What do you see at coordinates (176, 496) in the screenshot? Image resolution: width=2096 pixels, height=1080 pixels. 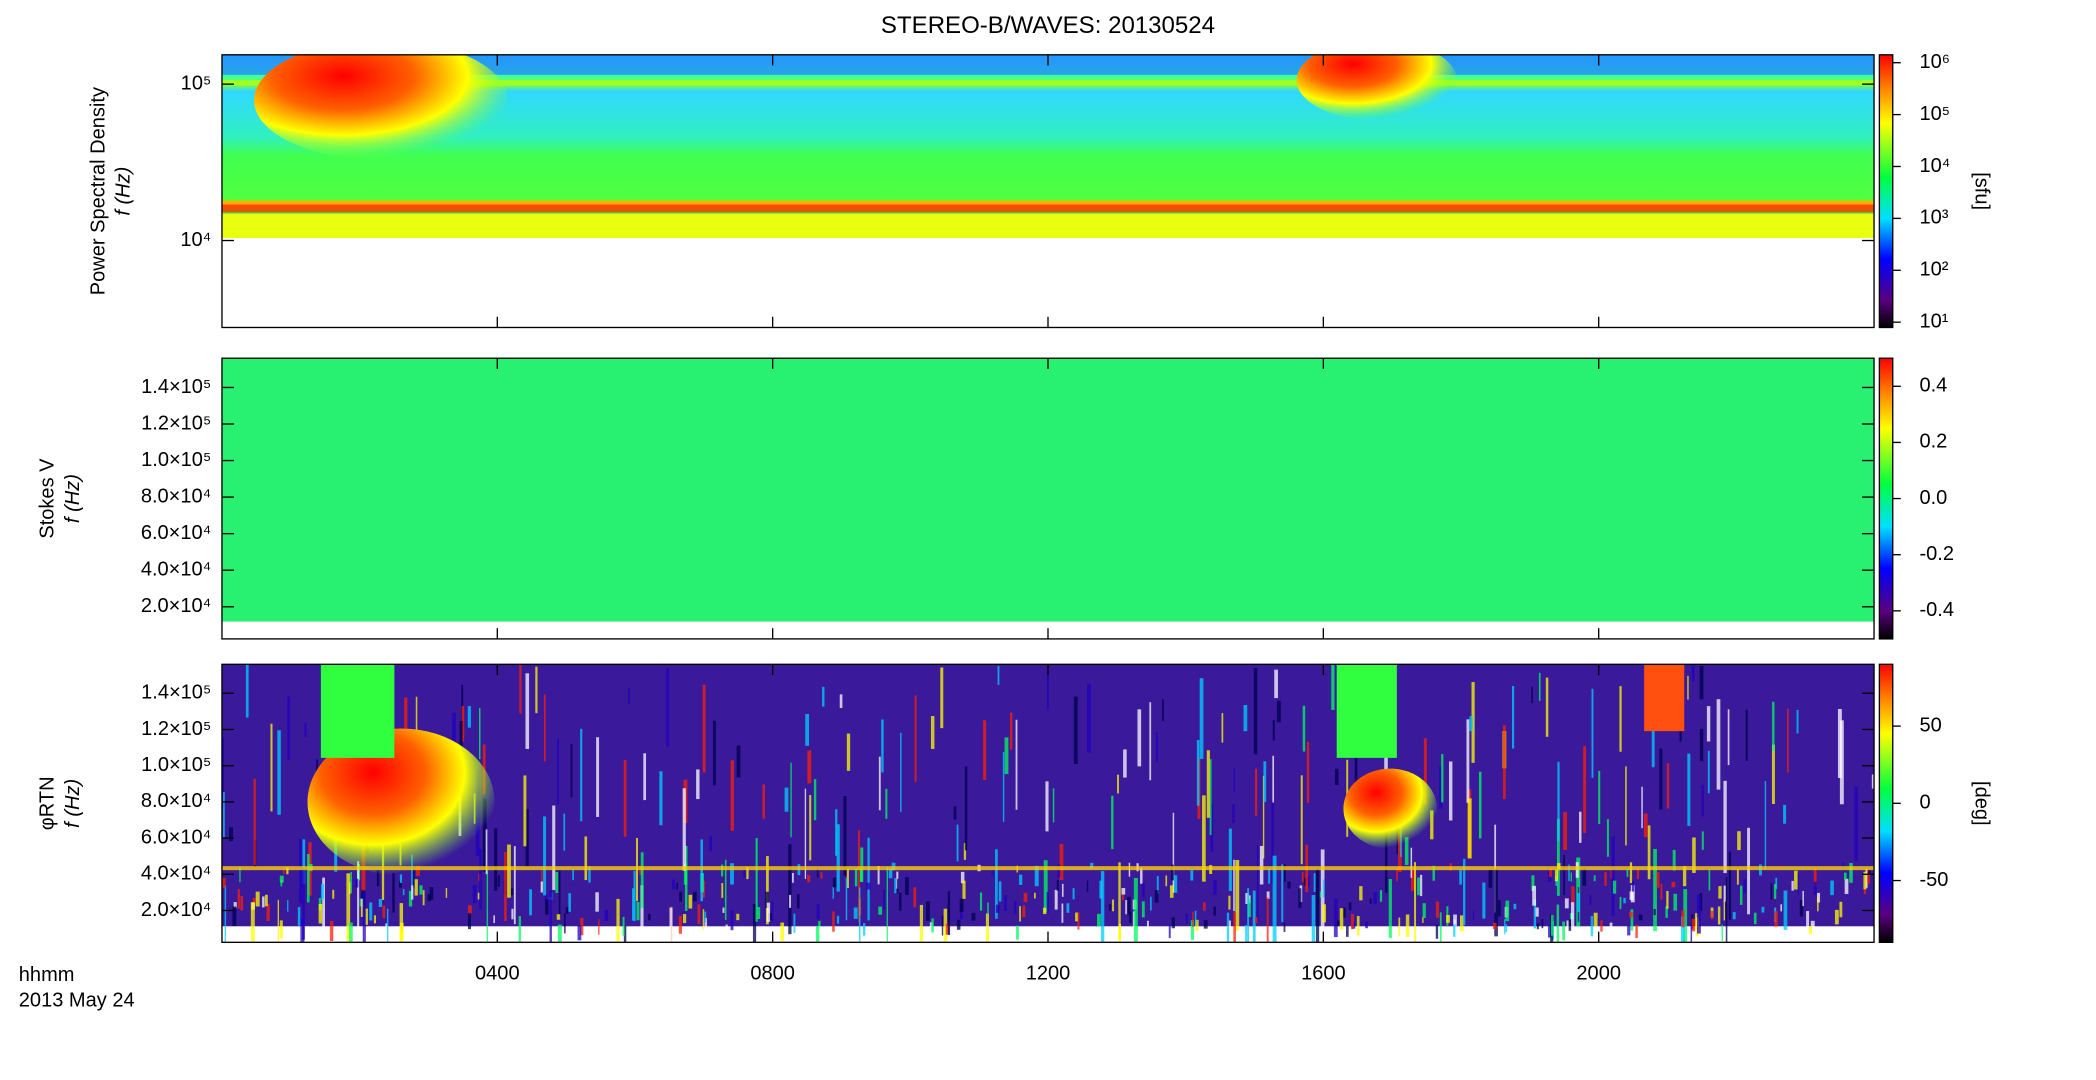 I see `y-tick-label: 8.0×10⁴` at bounding box center [176, 496].